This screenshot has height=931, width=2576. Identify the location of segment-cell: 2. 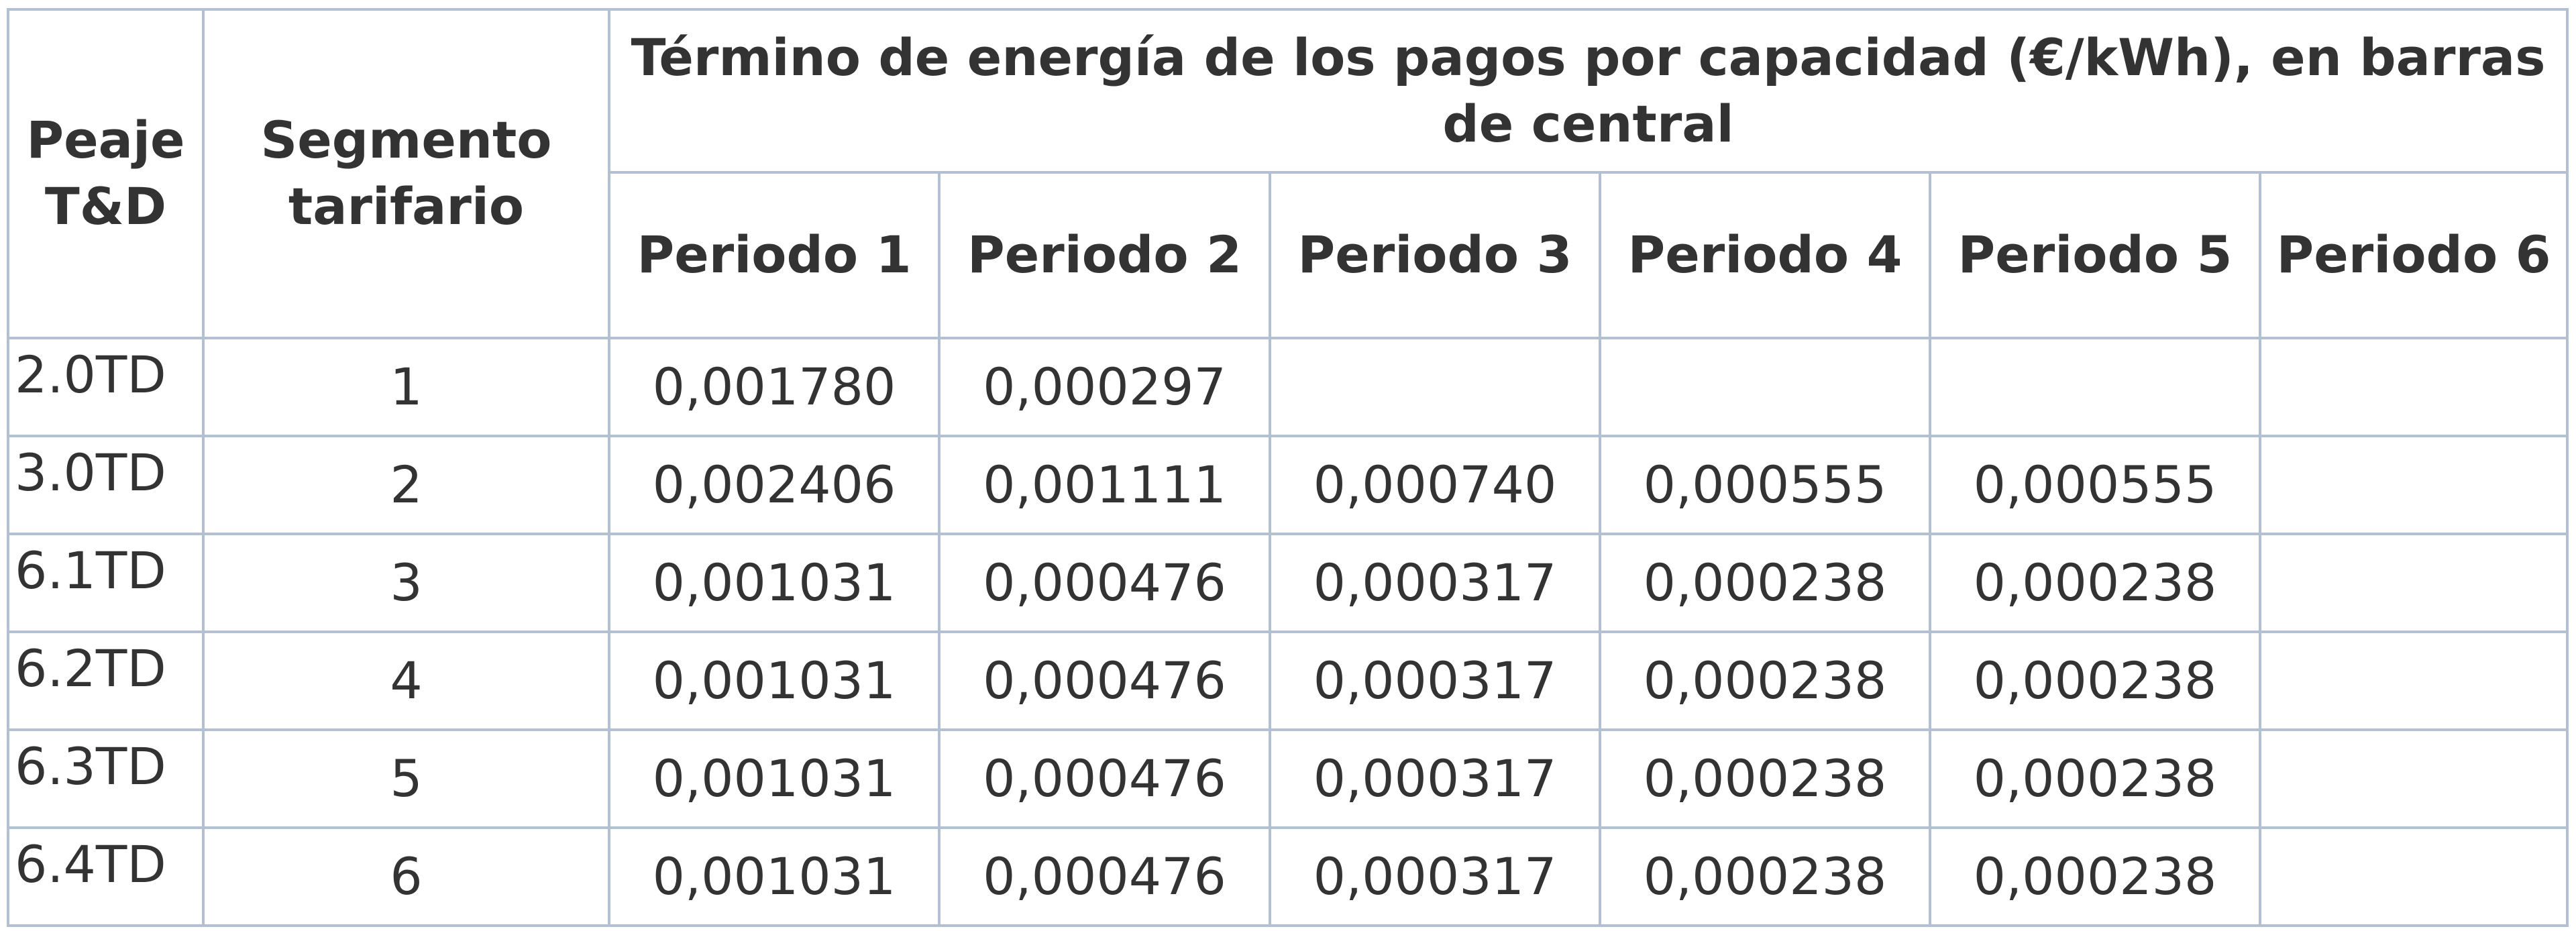
(406, 485).